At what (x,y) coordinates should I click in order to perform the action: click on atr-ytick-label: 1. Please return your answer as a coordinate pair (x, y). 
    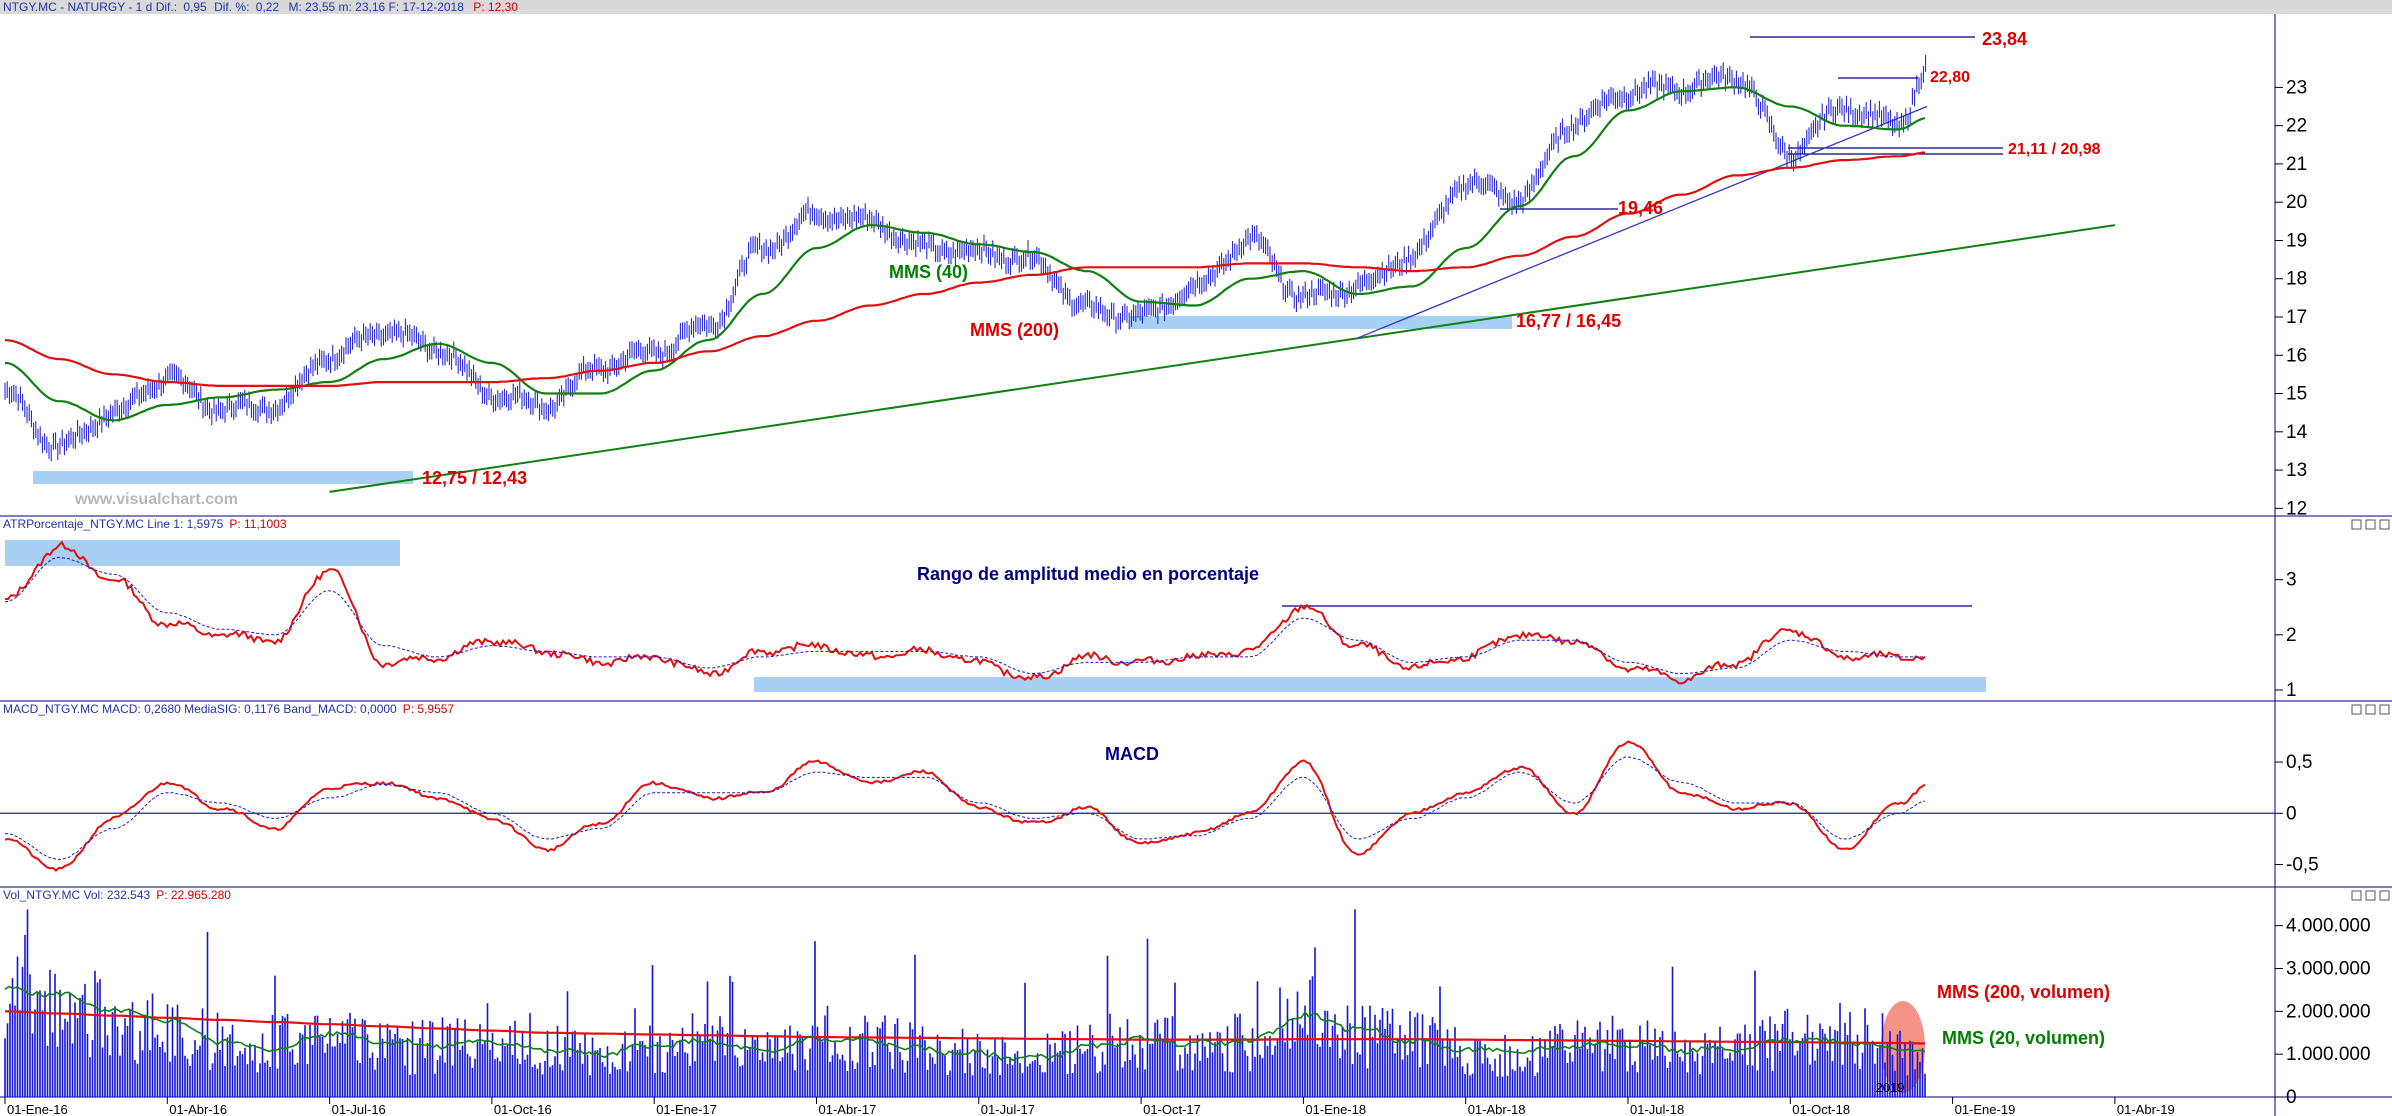
    Looking at the image, I should click on (2291, 690).